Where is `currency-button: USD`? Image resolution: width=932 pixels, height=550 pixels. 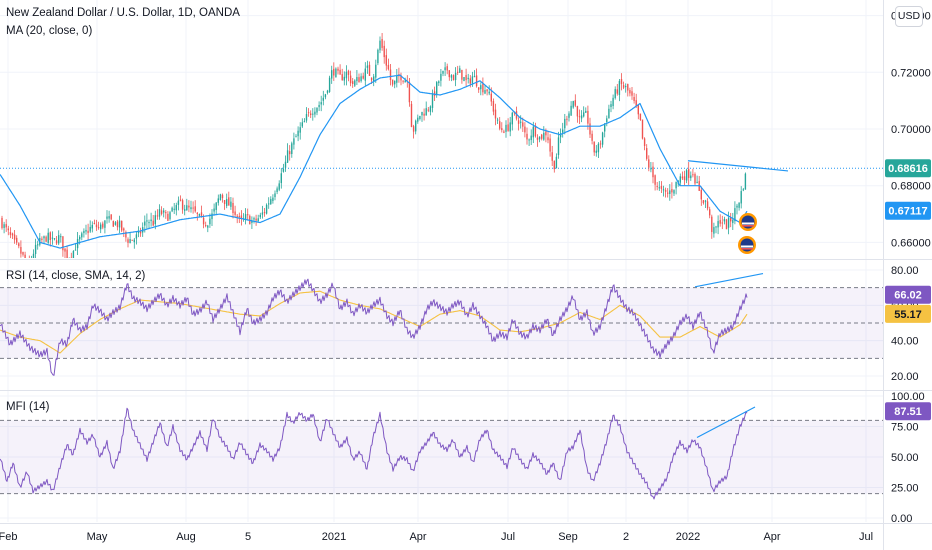 currency-button: USD is located at coordinates (909, 16).